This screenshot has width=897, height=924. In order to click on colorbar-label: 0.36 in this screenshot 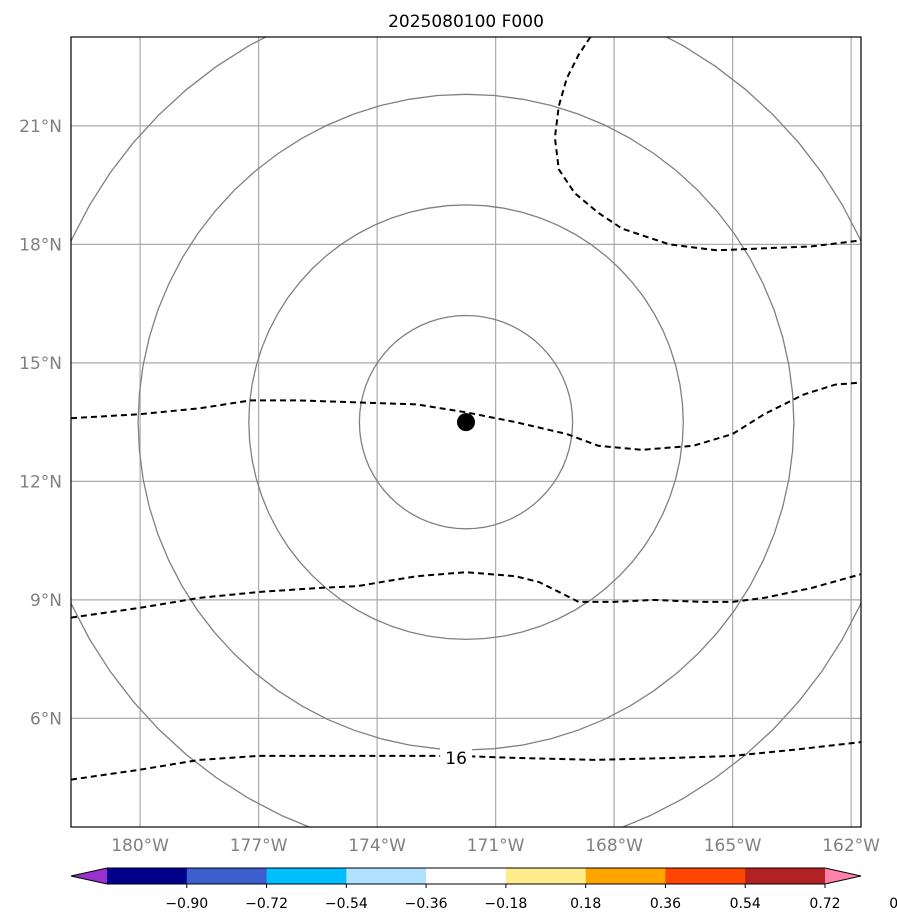, I will do `click(665, 904)`.